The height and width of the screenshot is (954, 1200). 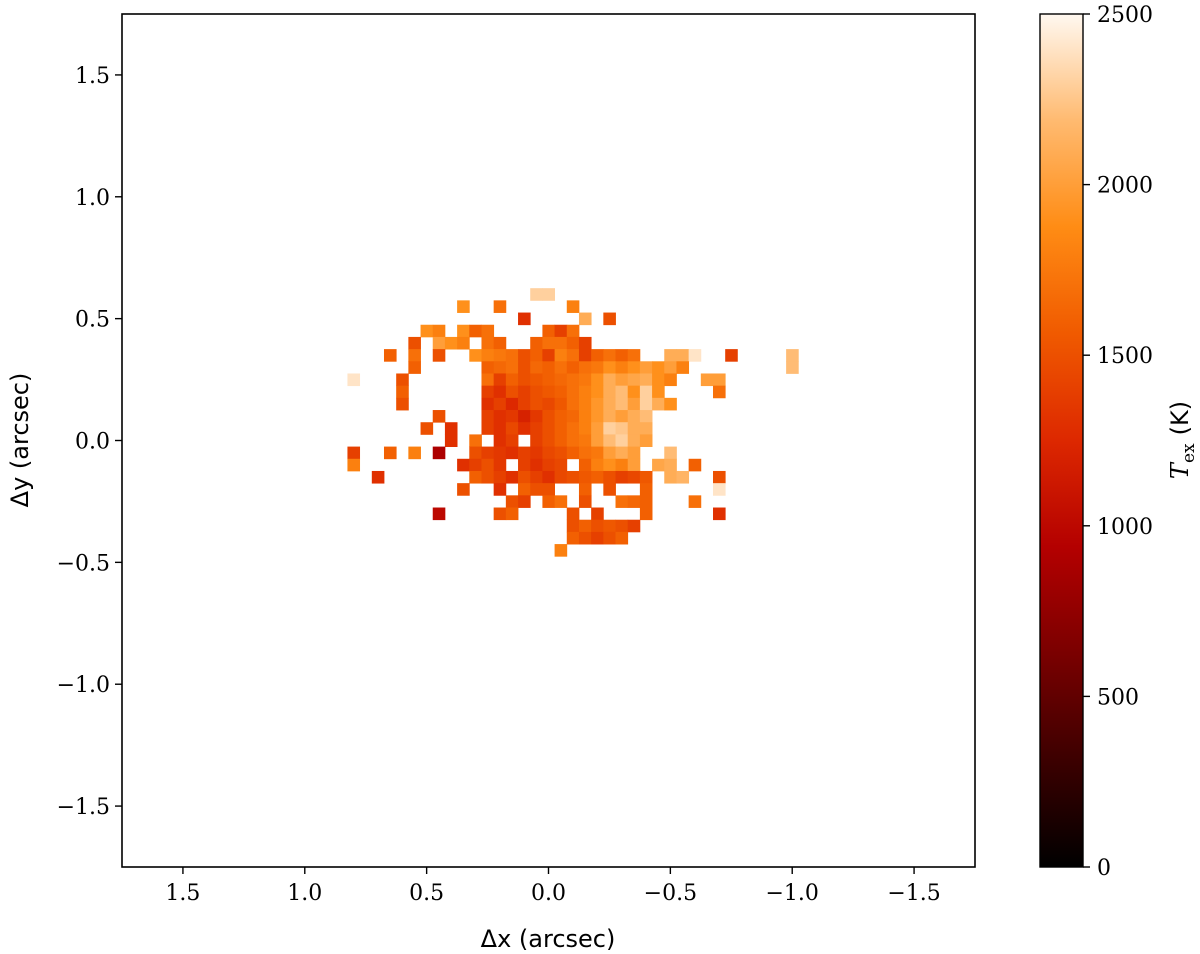 I want to click on y-tick-label: −0.5, so click(x=83, y=563).